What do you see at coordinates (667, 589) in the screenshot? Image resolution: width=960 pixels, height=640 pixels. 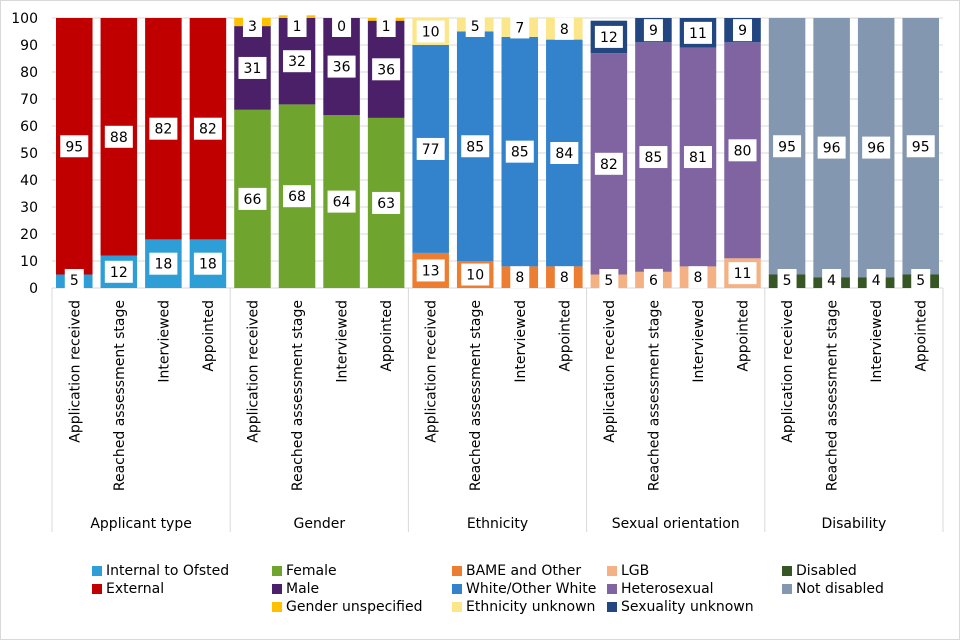 I see `legend-label: Heterosexual` at bounding box center [667, 589].